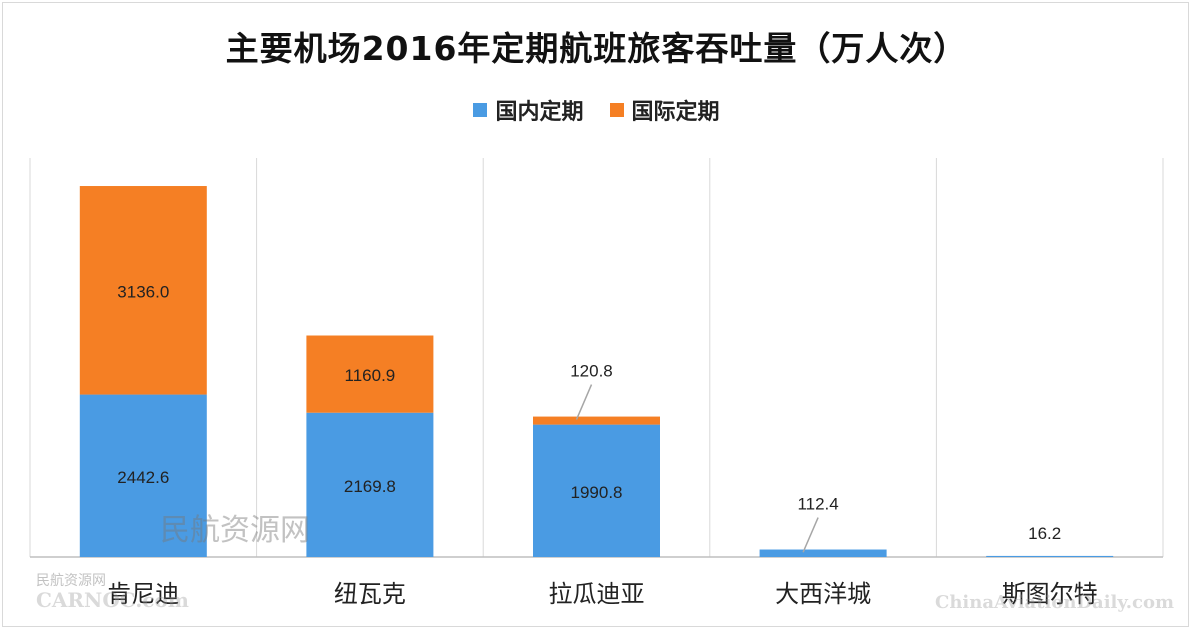 This screenshot has height=631, width=1193. I want to click on x-tick-label: 肯尼迪, so click(143, 594).